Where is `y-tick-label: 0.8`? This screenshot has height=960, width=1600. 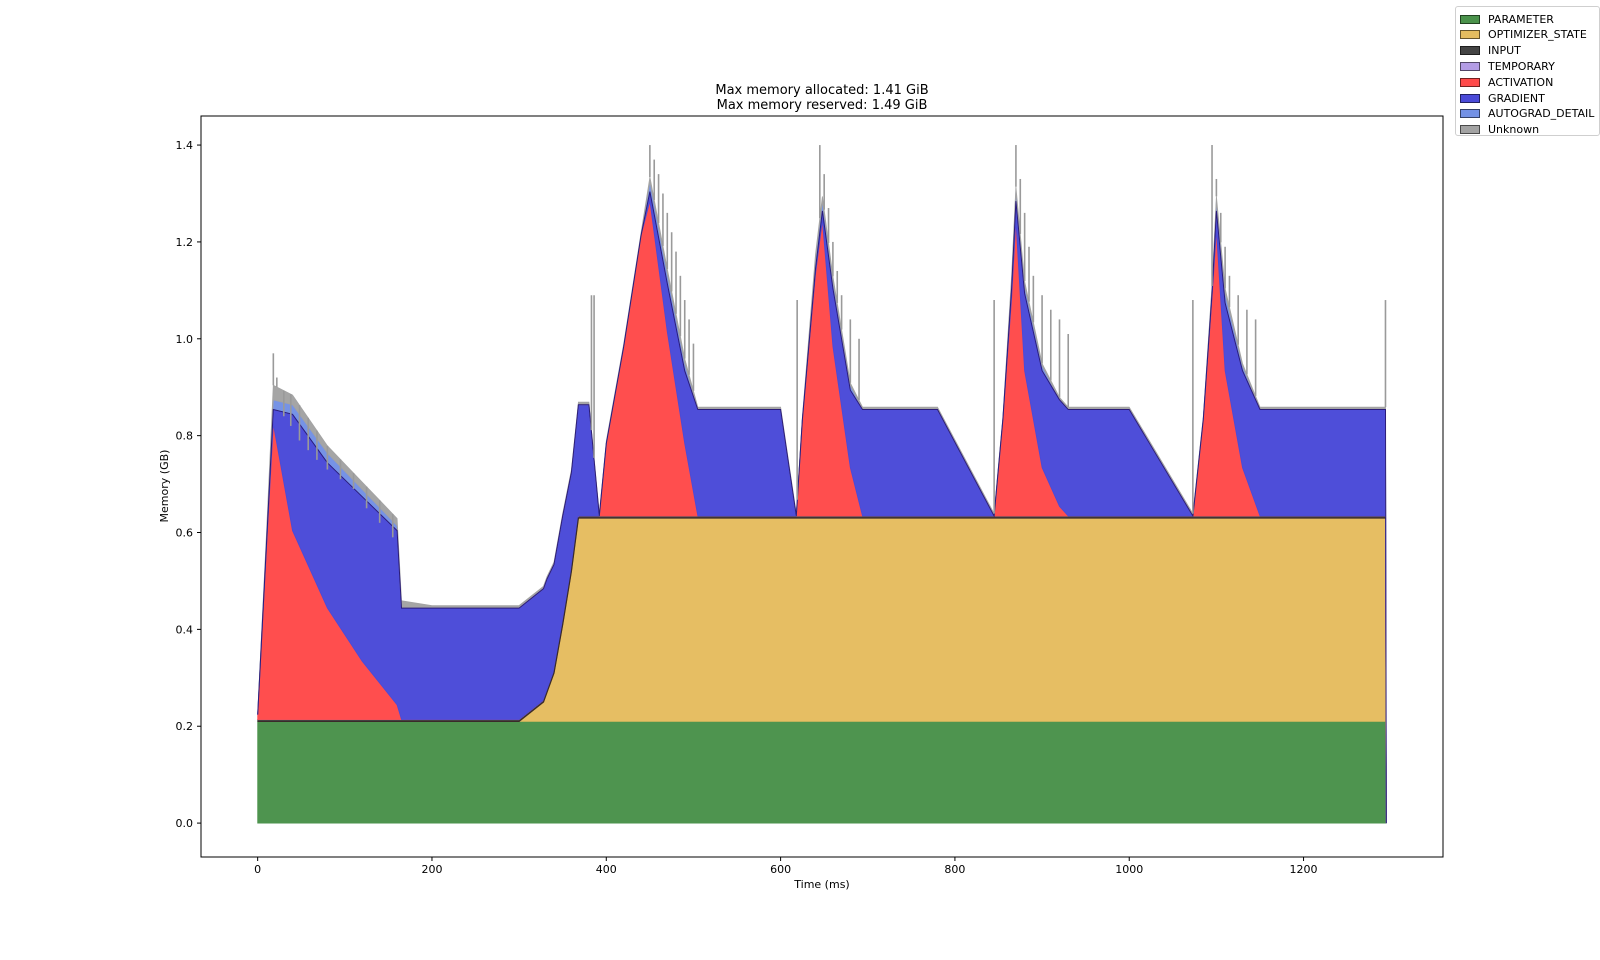 y-tick-label: 0.8 is located at coordinates (185, 436).